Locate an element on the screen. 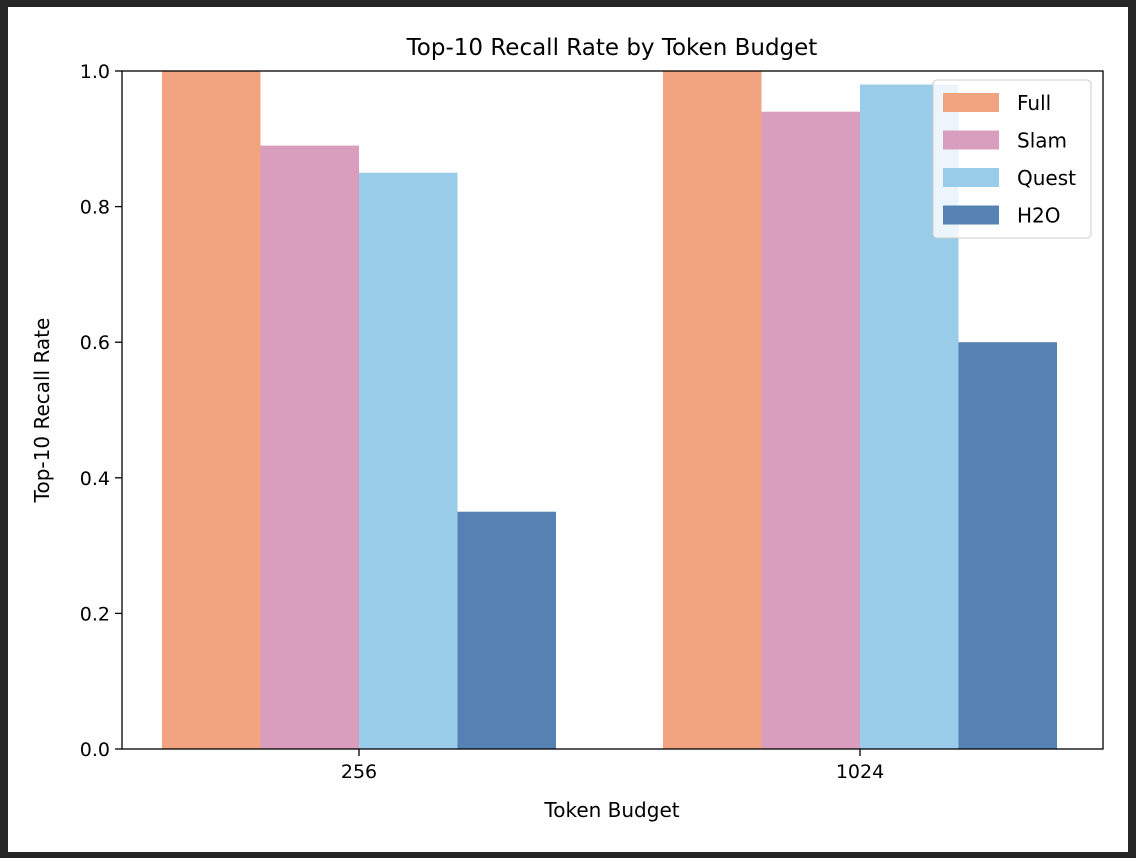 The width and height of the screenshot is (1136, 858). legend-label-h2o: H2O is located at coordinates (1039, 216).